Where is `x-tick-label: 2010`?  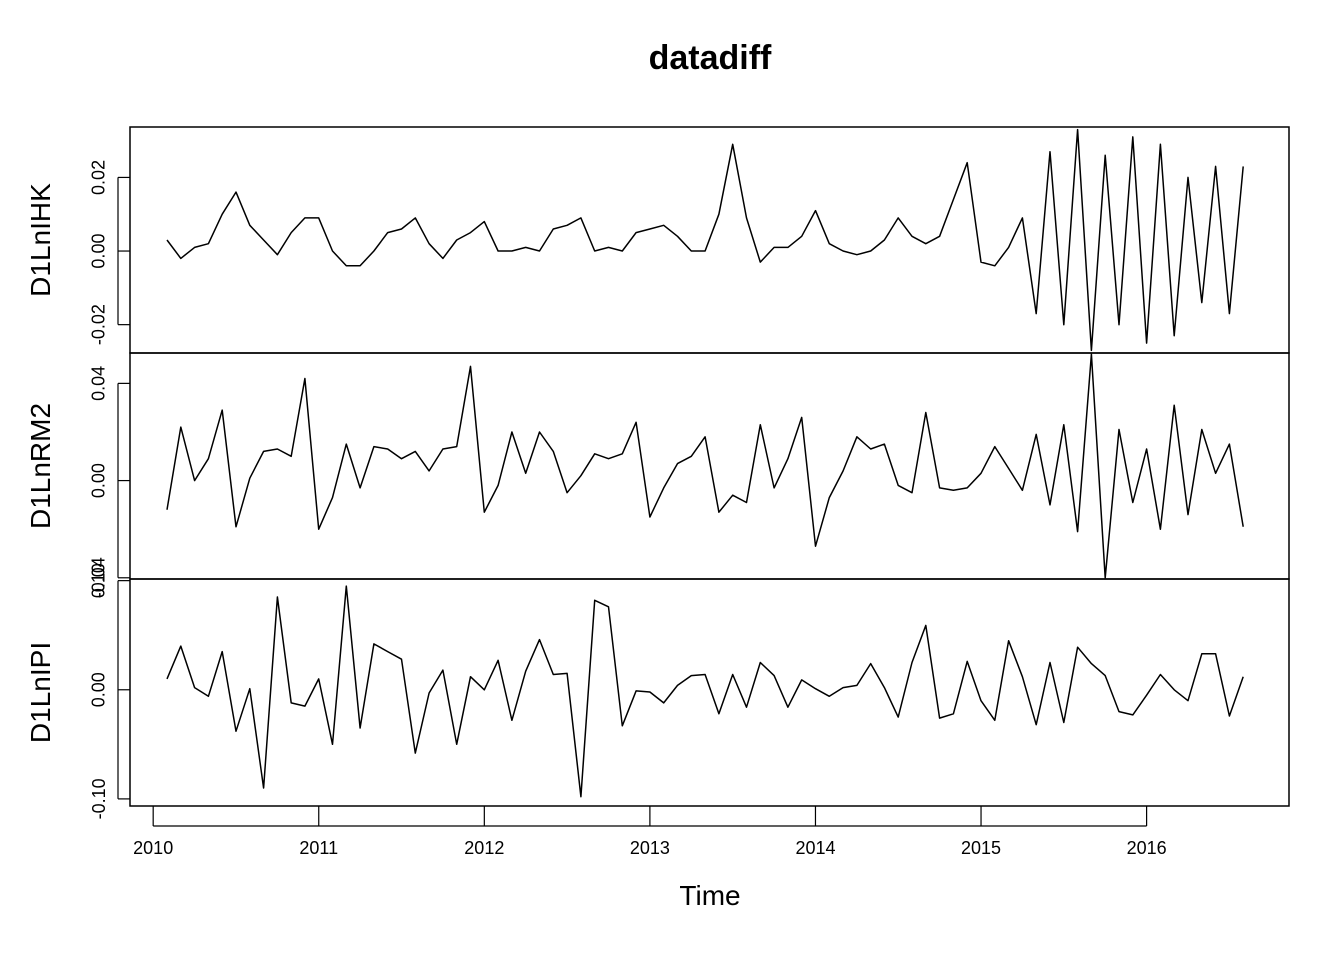
x-tick-label: 2010 is located at coordinates (153, 848).